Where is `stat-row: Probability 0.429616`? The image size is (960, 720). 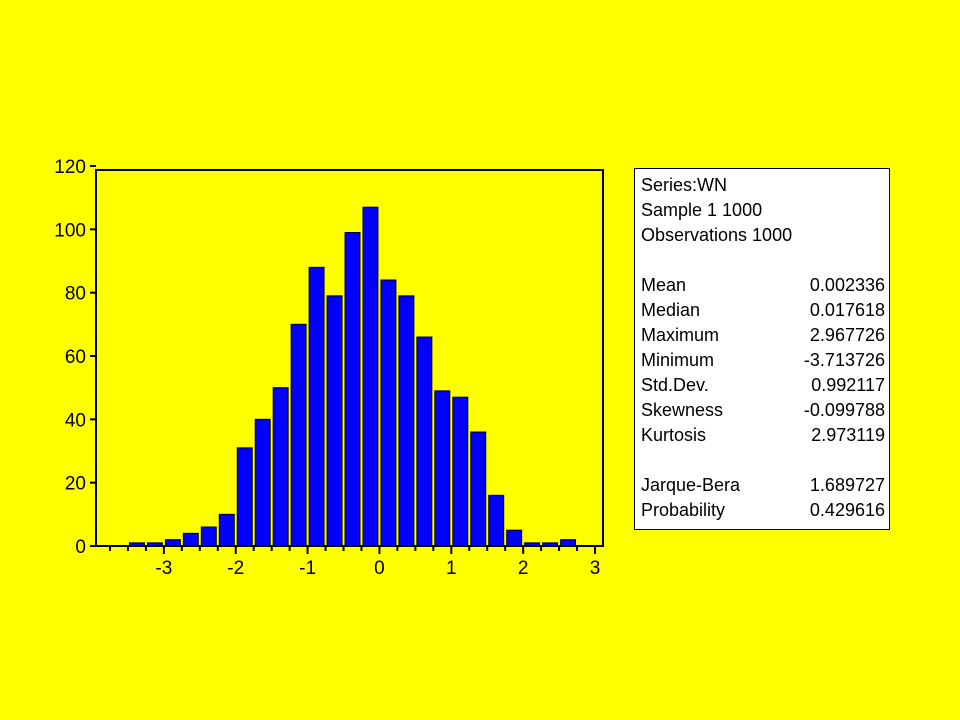
stat-row: Probability 0.429616 is located at coordinates (765, 510).